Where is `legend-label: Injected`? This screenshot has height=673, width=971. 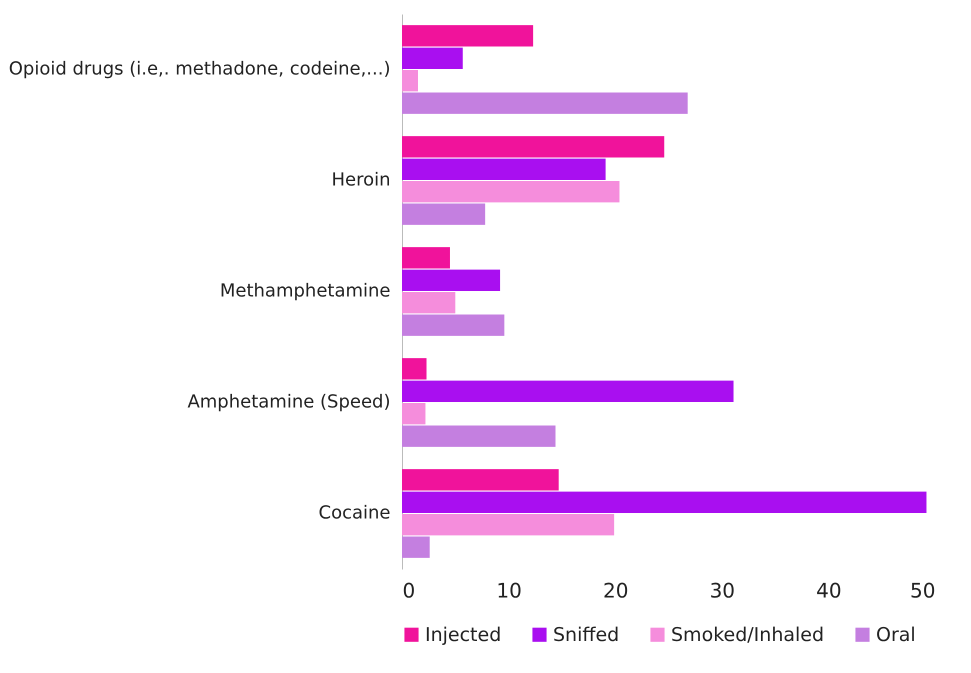
legend-label: Injected is located at coordinates (463, 635).